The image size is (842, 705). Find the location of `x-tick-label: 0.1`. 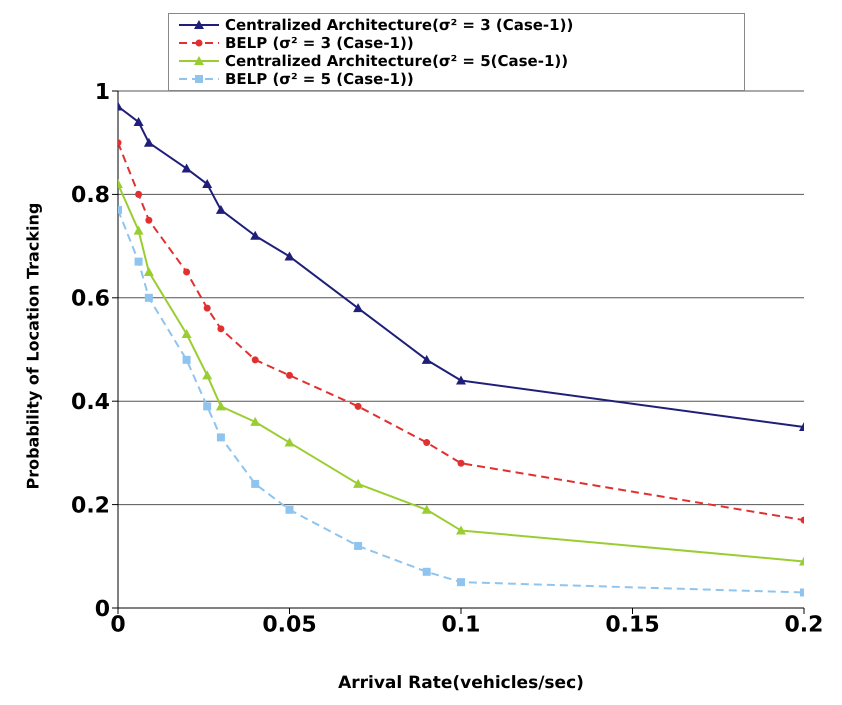

x-tick-label: 0.1 is located at coordinates (461, 625).